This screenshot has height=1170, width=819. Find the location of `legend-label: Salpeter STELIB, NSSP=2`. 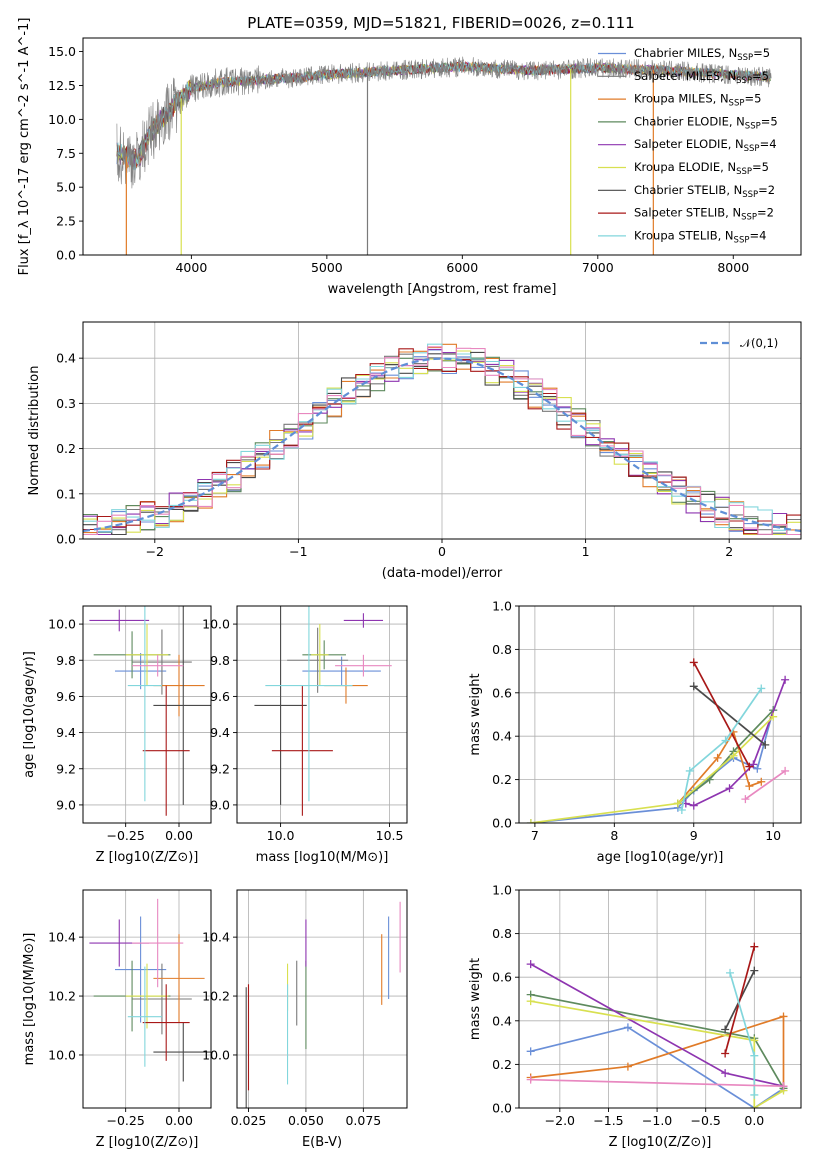

legend-label: Salpeter STELIB, NSSP=2 is located at coordinates (704, 214).